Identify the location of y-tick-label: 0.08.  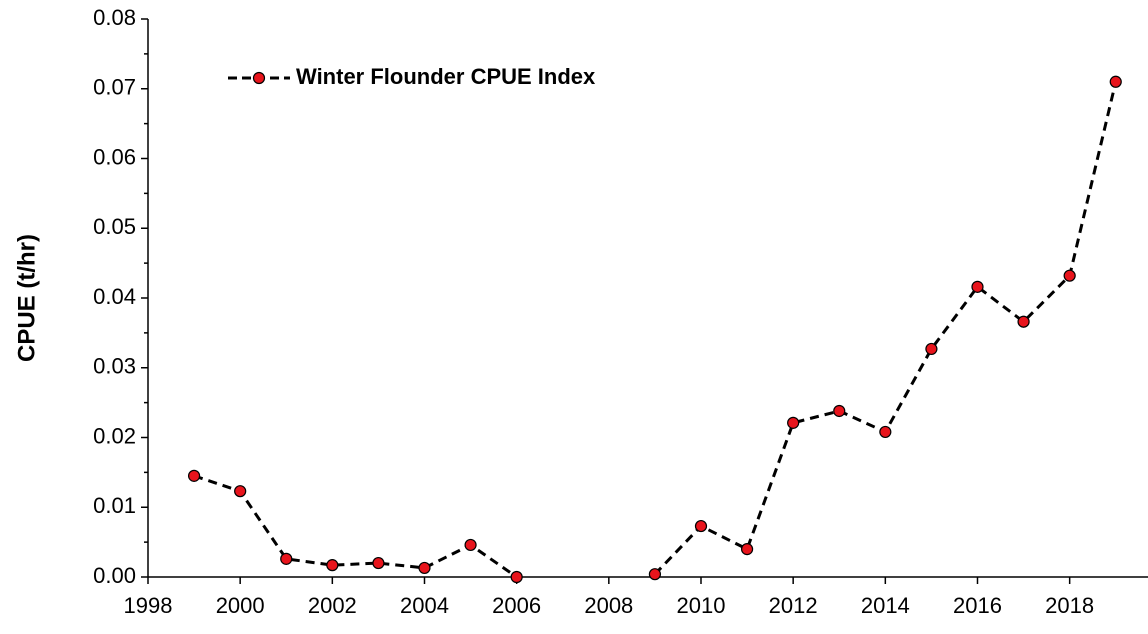
(114, 17).